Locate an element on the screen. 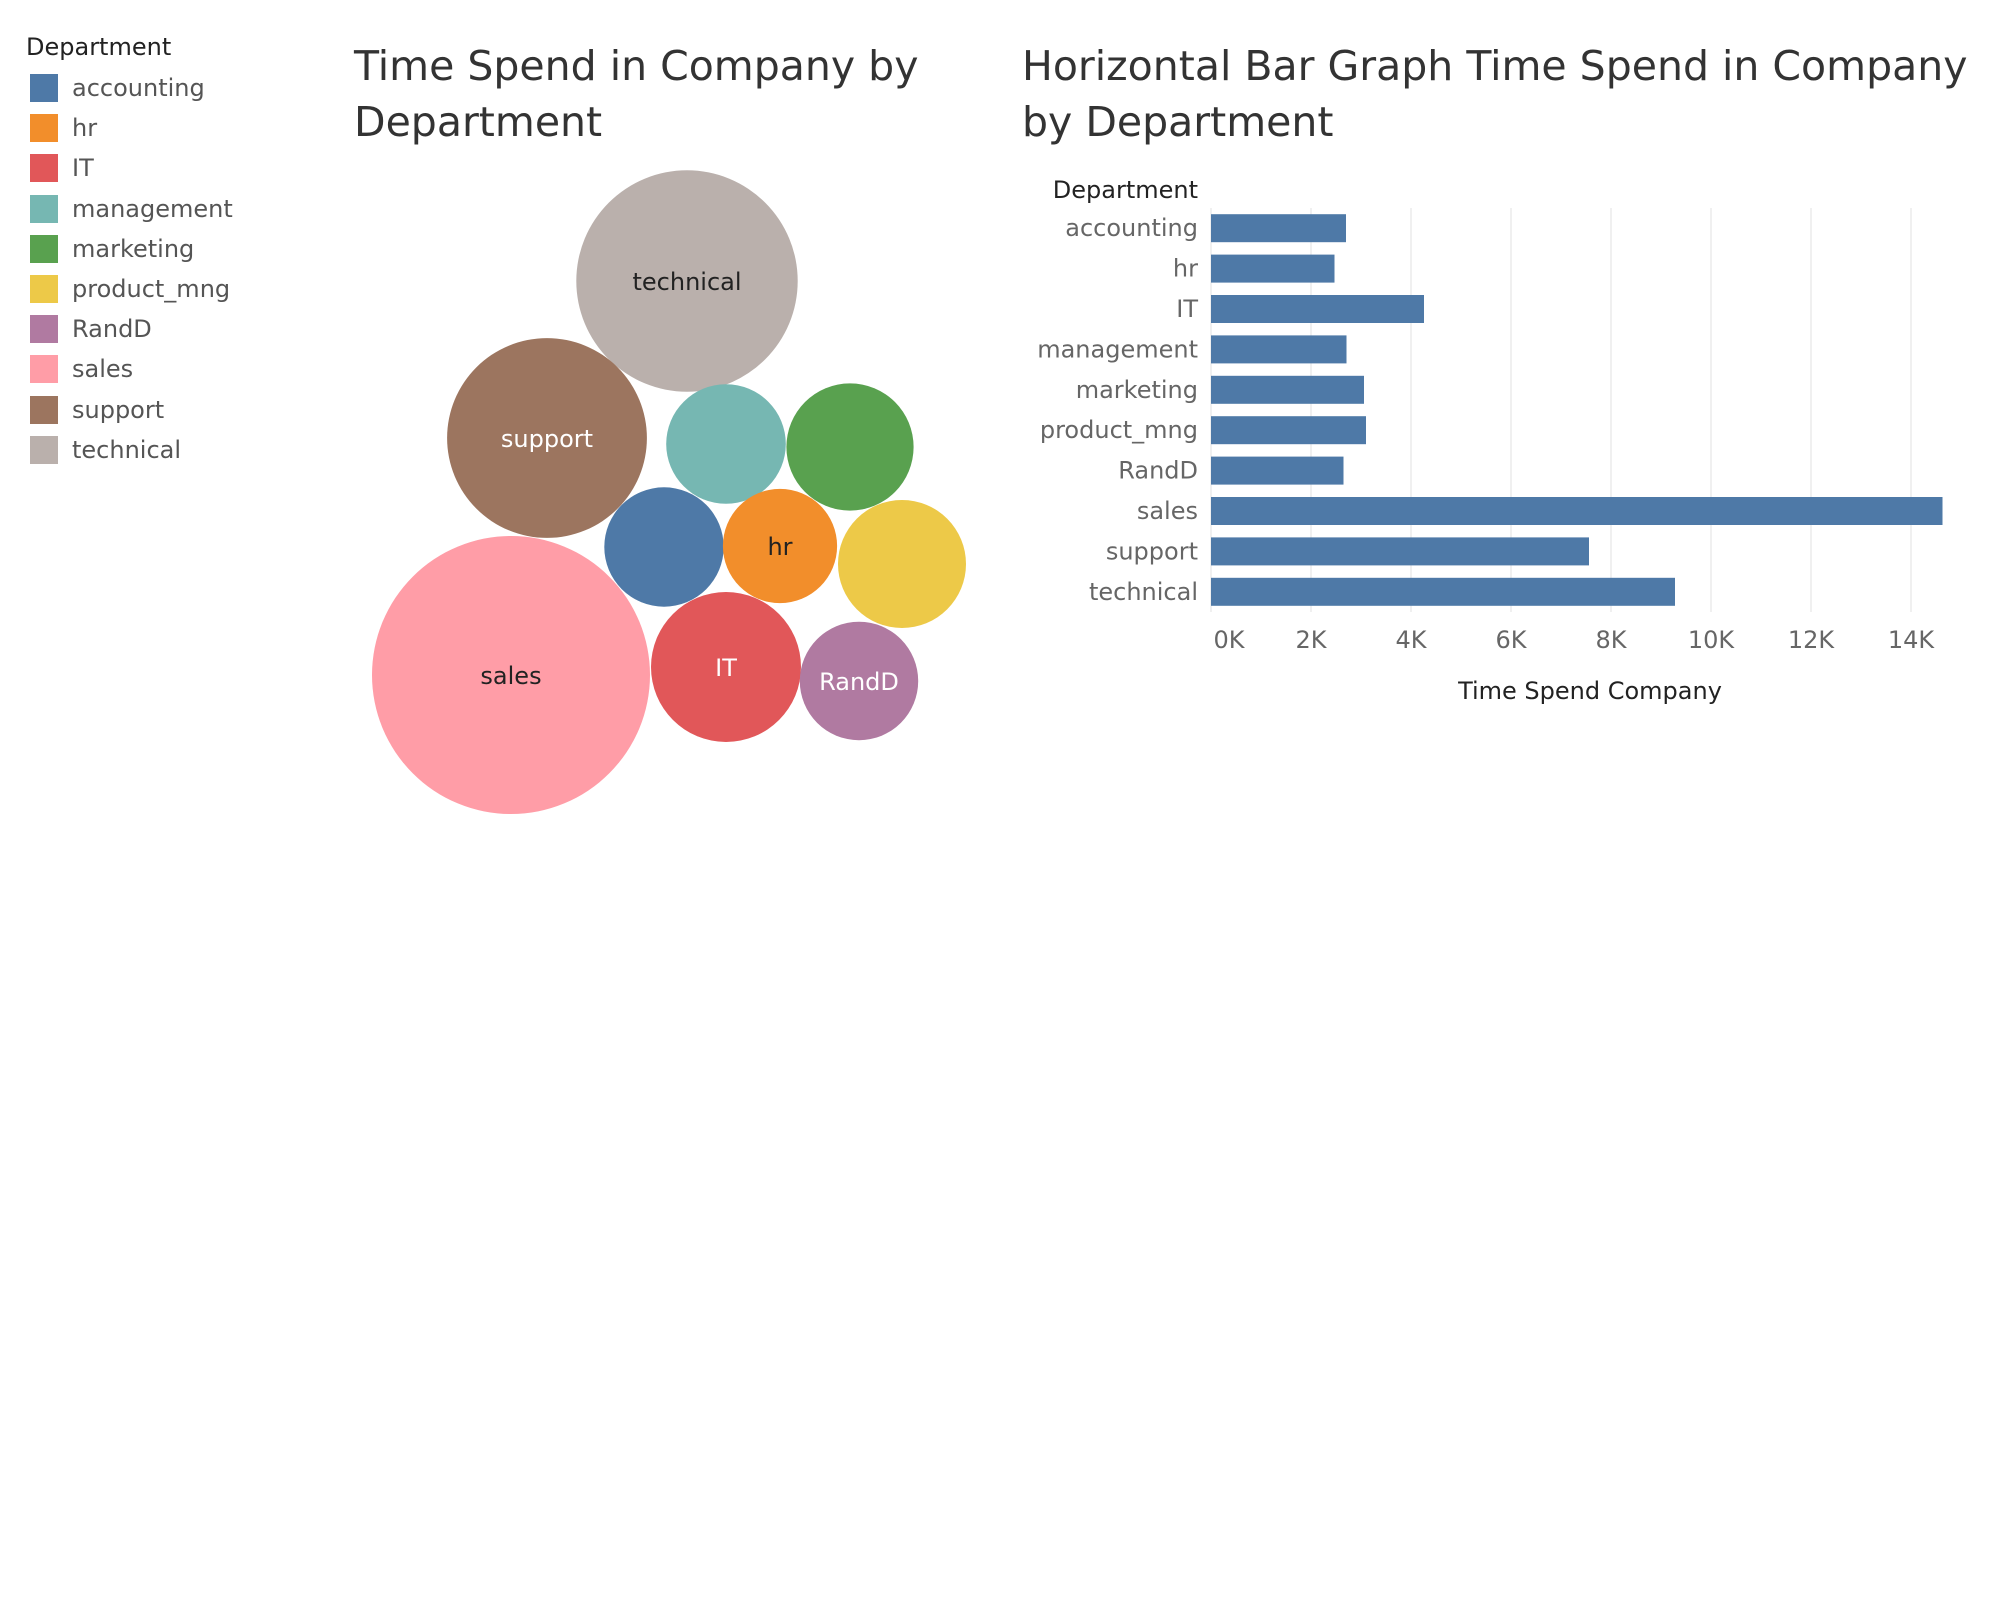 This screenshot has height=1598, width=1998. category-label-sales: sales is located at coordinates (1167, 511).